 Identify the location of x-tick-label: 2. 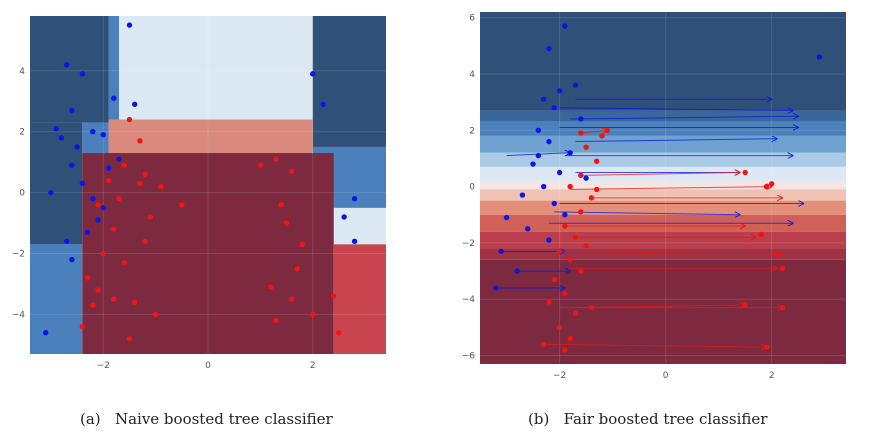
(313, 366).